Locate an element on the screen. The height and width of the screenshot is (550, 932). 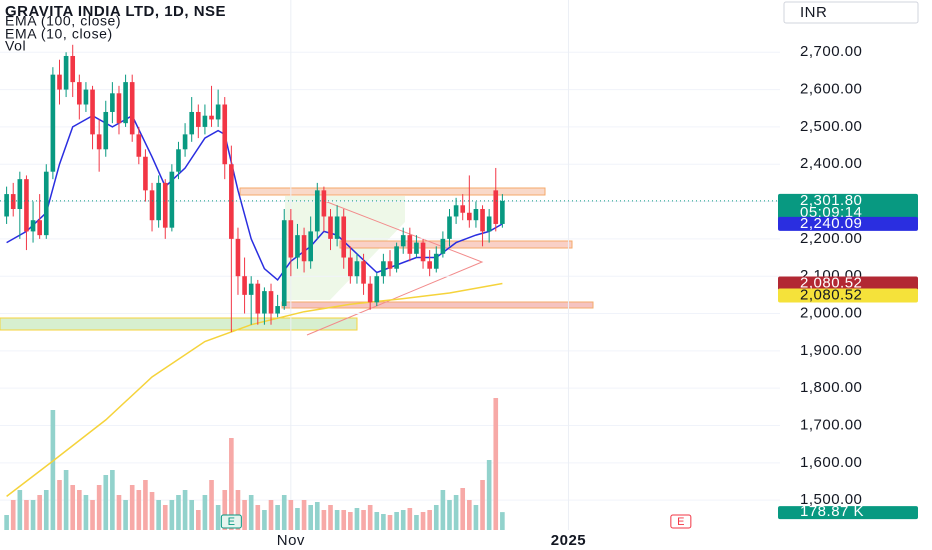
volume-label-box is located at coordinates (848, 513).